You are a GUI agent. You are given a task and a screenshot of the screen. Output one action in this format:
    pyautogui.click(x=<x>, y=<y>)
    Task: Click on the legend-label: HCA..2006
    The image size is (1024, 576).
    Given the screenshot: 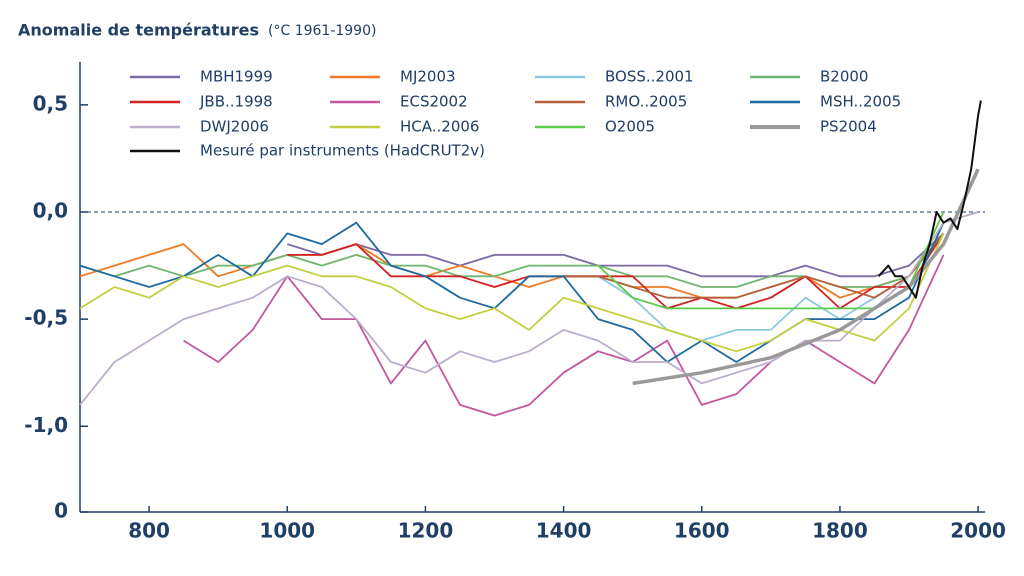 What is the action you would take?
    pyautogui.click(x=439, y=127)
    